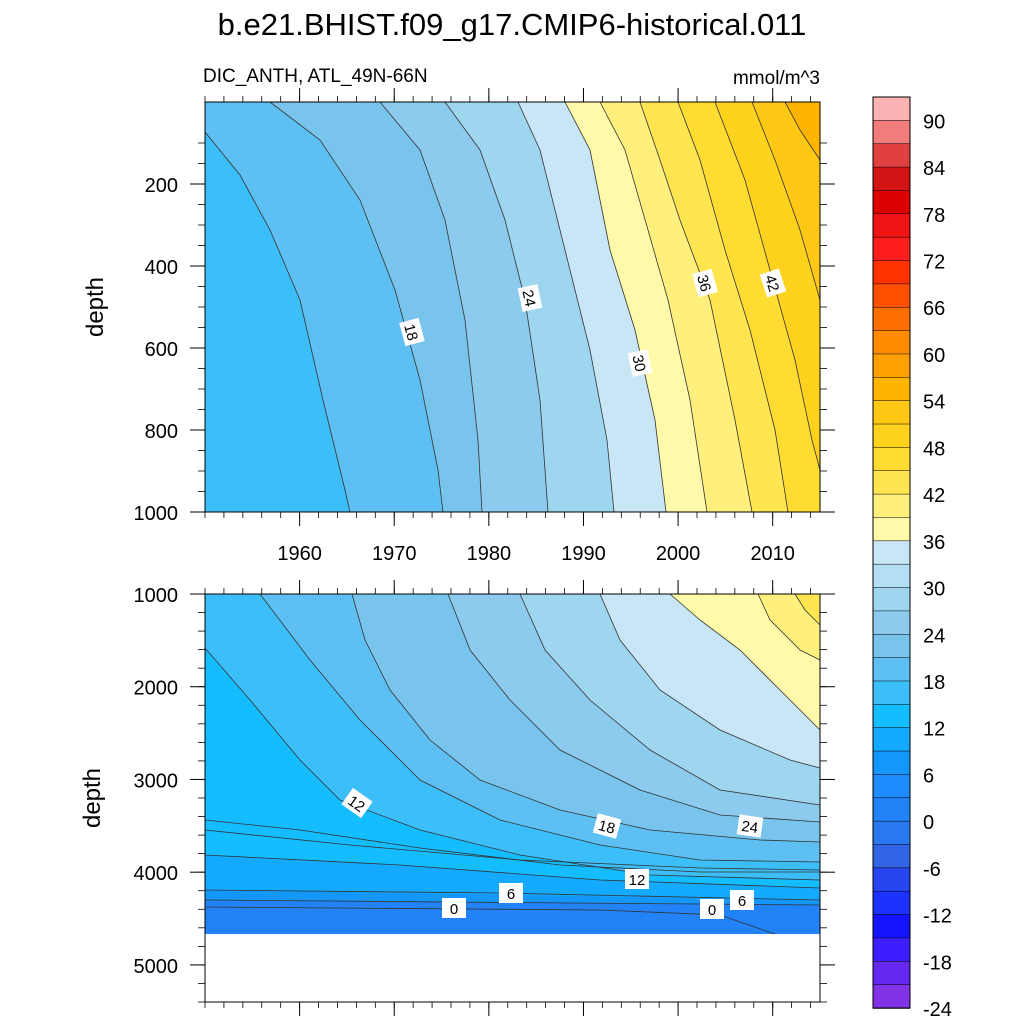 The height and width of the screenshot is (1024, 1024). Describe the element at coordinates (678, 554) in the screenshot. I see `x-tick-label: 2000` at that location.